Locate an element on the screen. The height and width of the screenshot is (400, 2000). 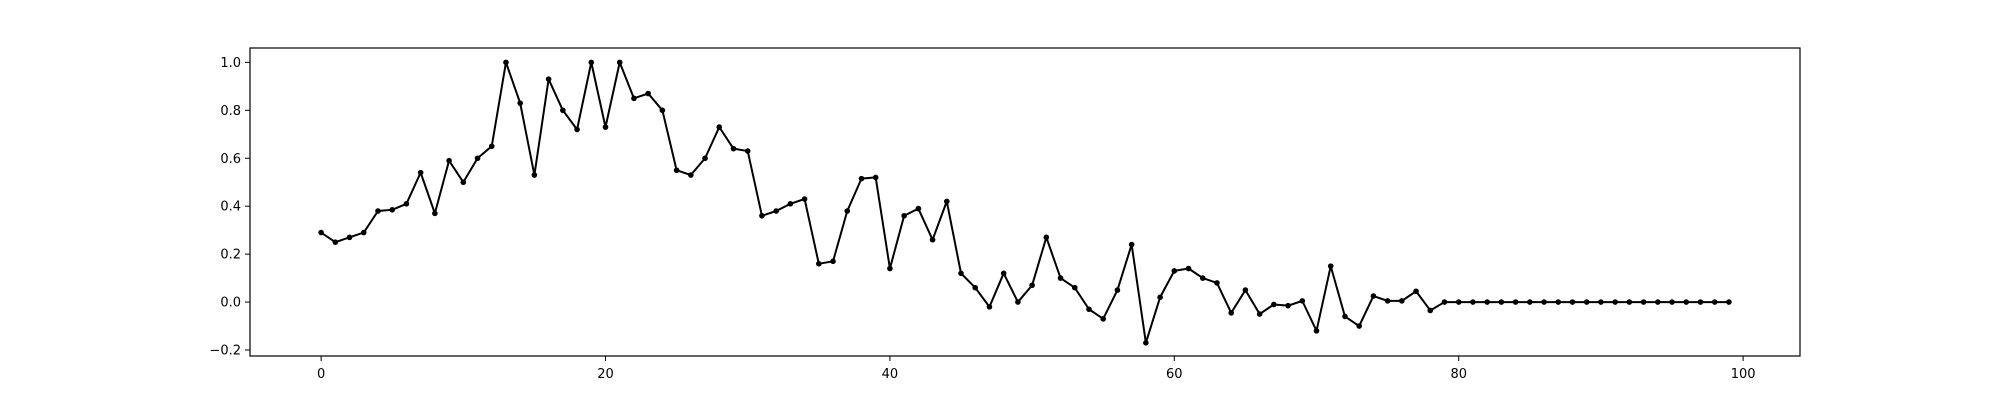
x-tick-label: 0 is located at coordinates (321, 374).